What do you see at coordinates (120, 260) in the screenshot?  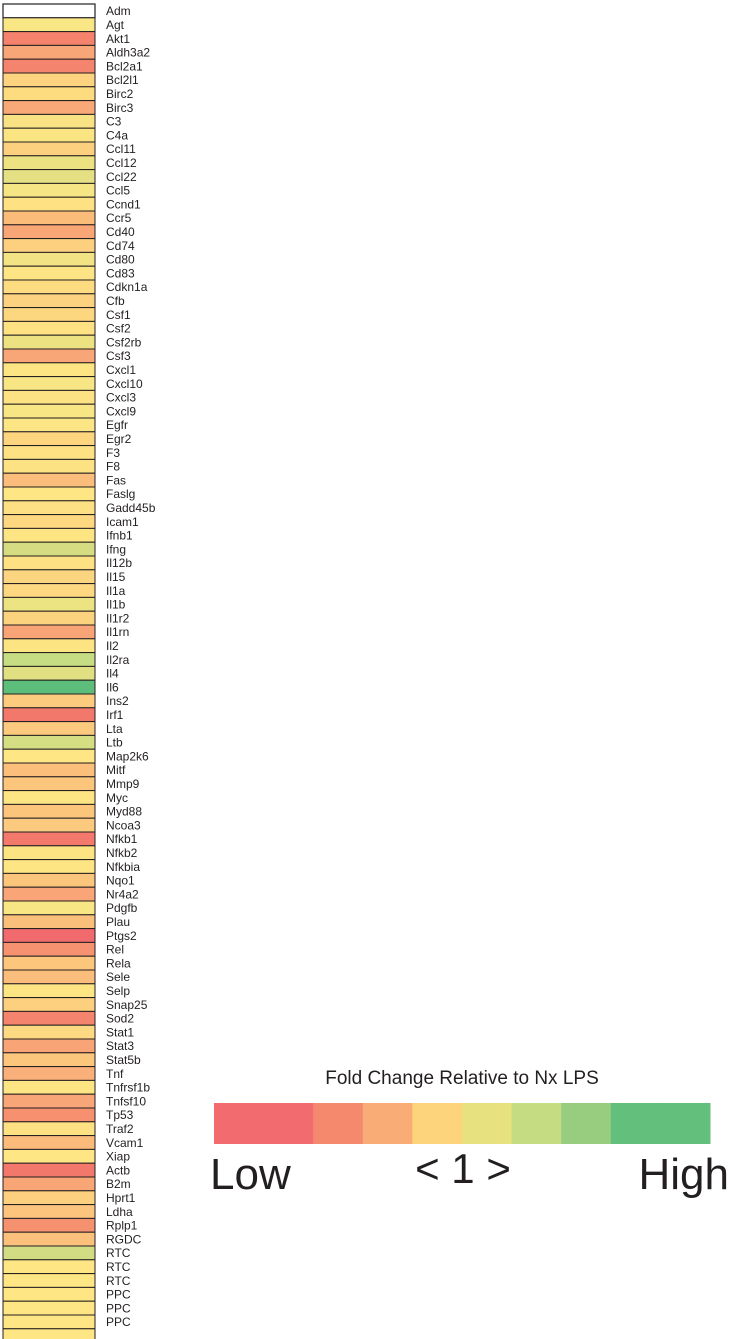 I see `row-label: Cd80` at bounding box center [120, 260].